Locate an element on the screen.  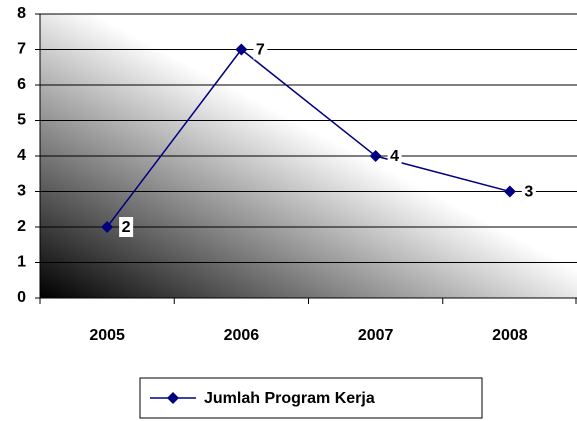
data-label: 2 is located at coordinates (126, 227).